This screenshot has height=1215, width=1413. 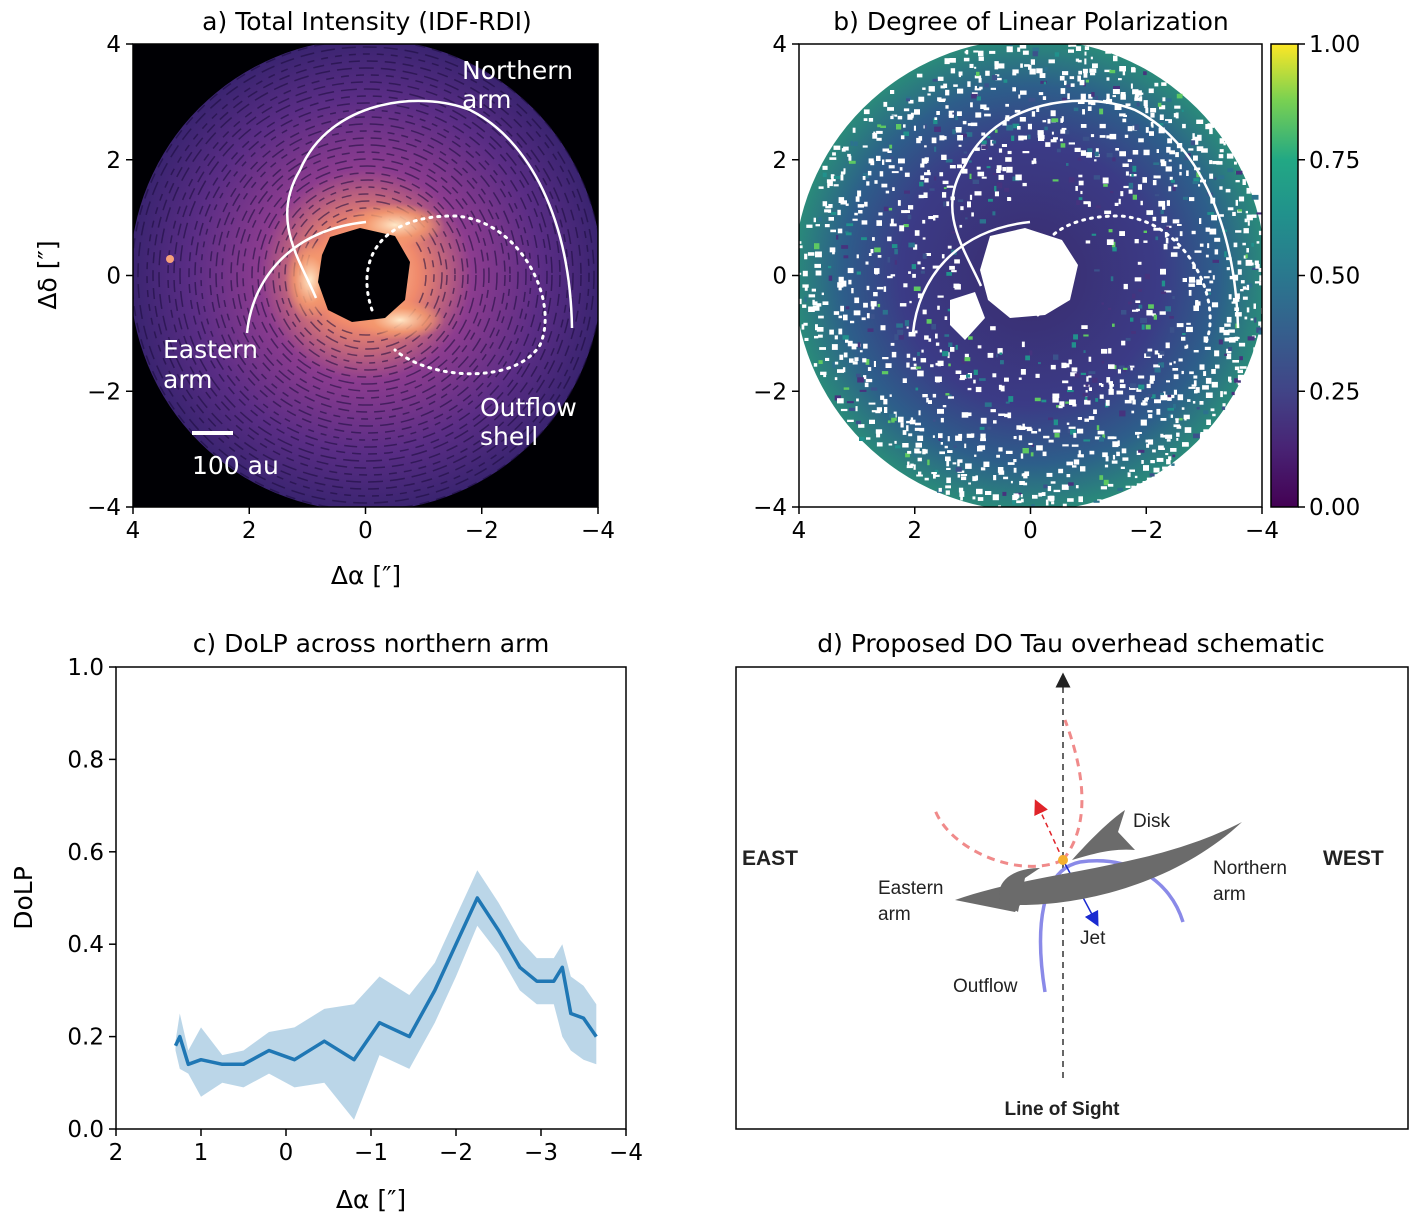 What do you see at coordinates (971, 277) in the screenshot?
I see `b-eastern-arm-trace` at bounding box center [971, 277].